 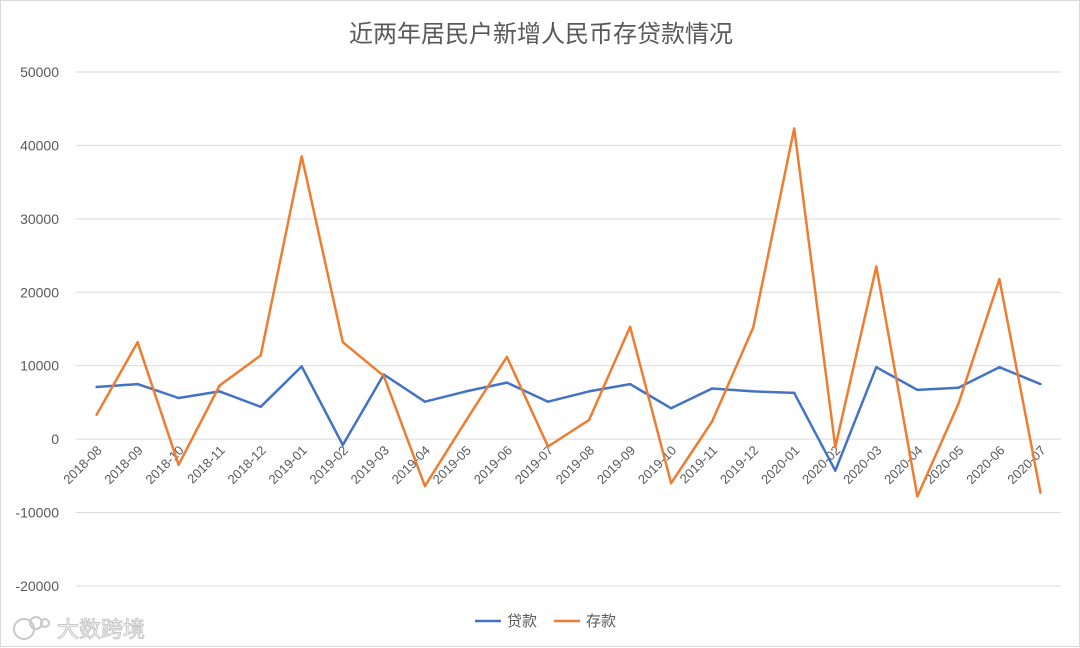 What do you see at coordinates (101, 630) in the screenshot?
I see `watermark-text: 大数跨境` at bounding box center [101, 630].